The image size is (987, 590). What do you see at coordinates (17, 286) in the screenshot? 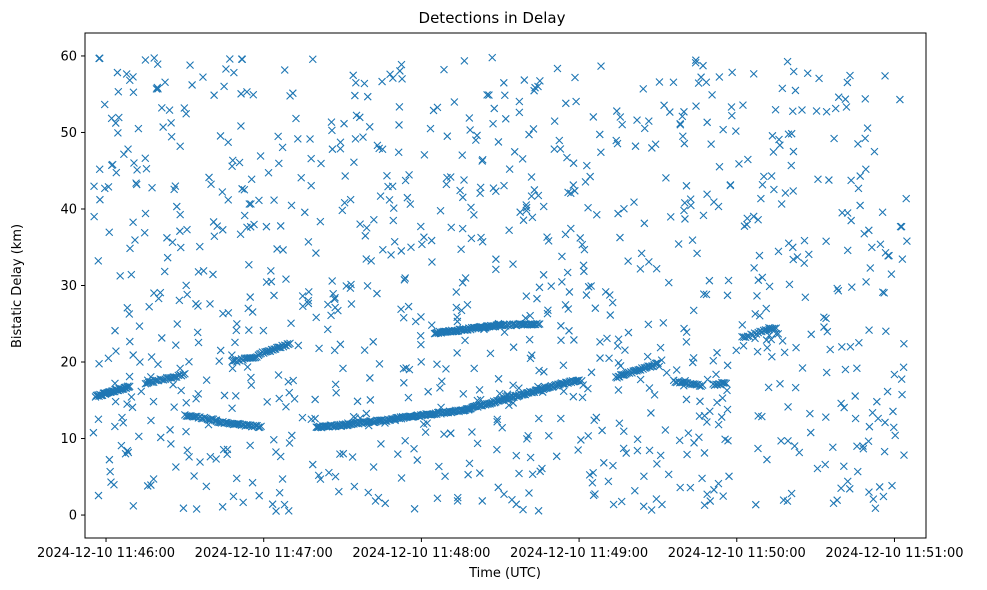
I see `y-axis-label: Bistatic Delay (km)` at bounding box center [17, 286].